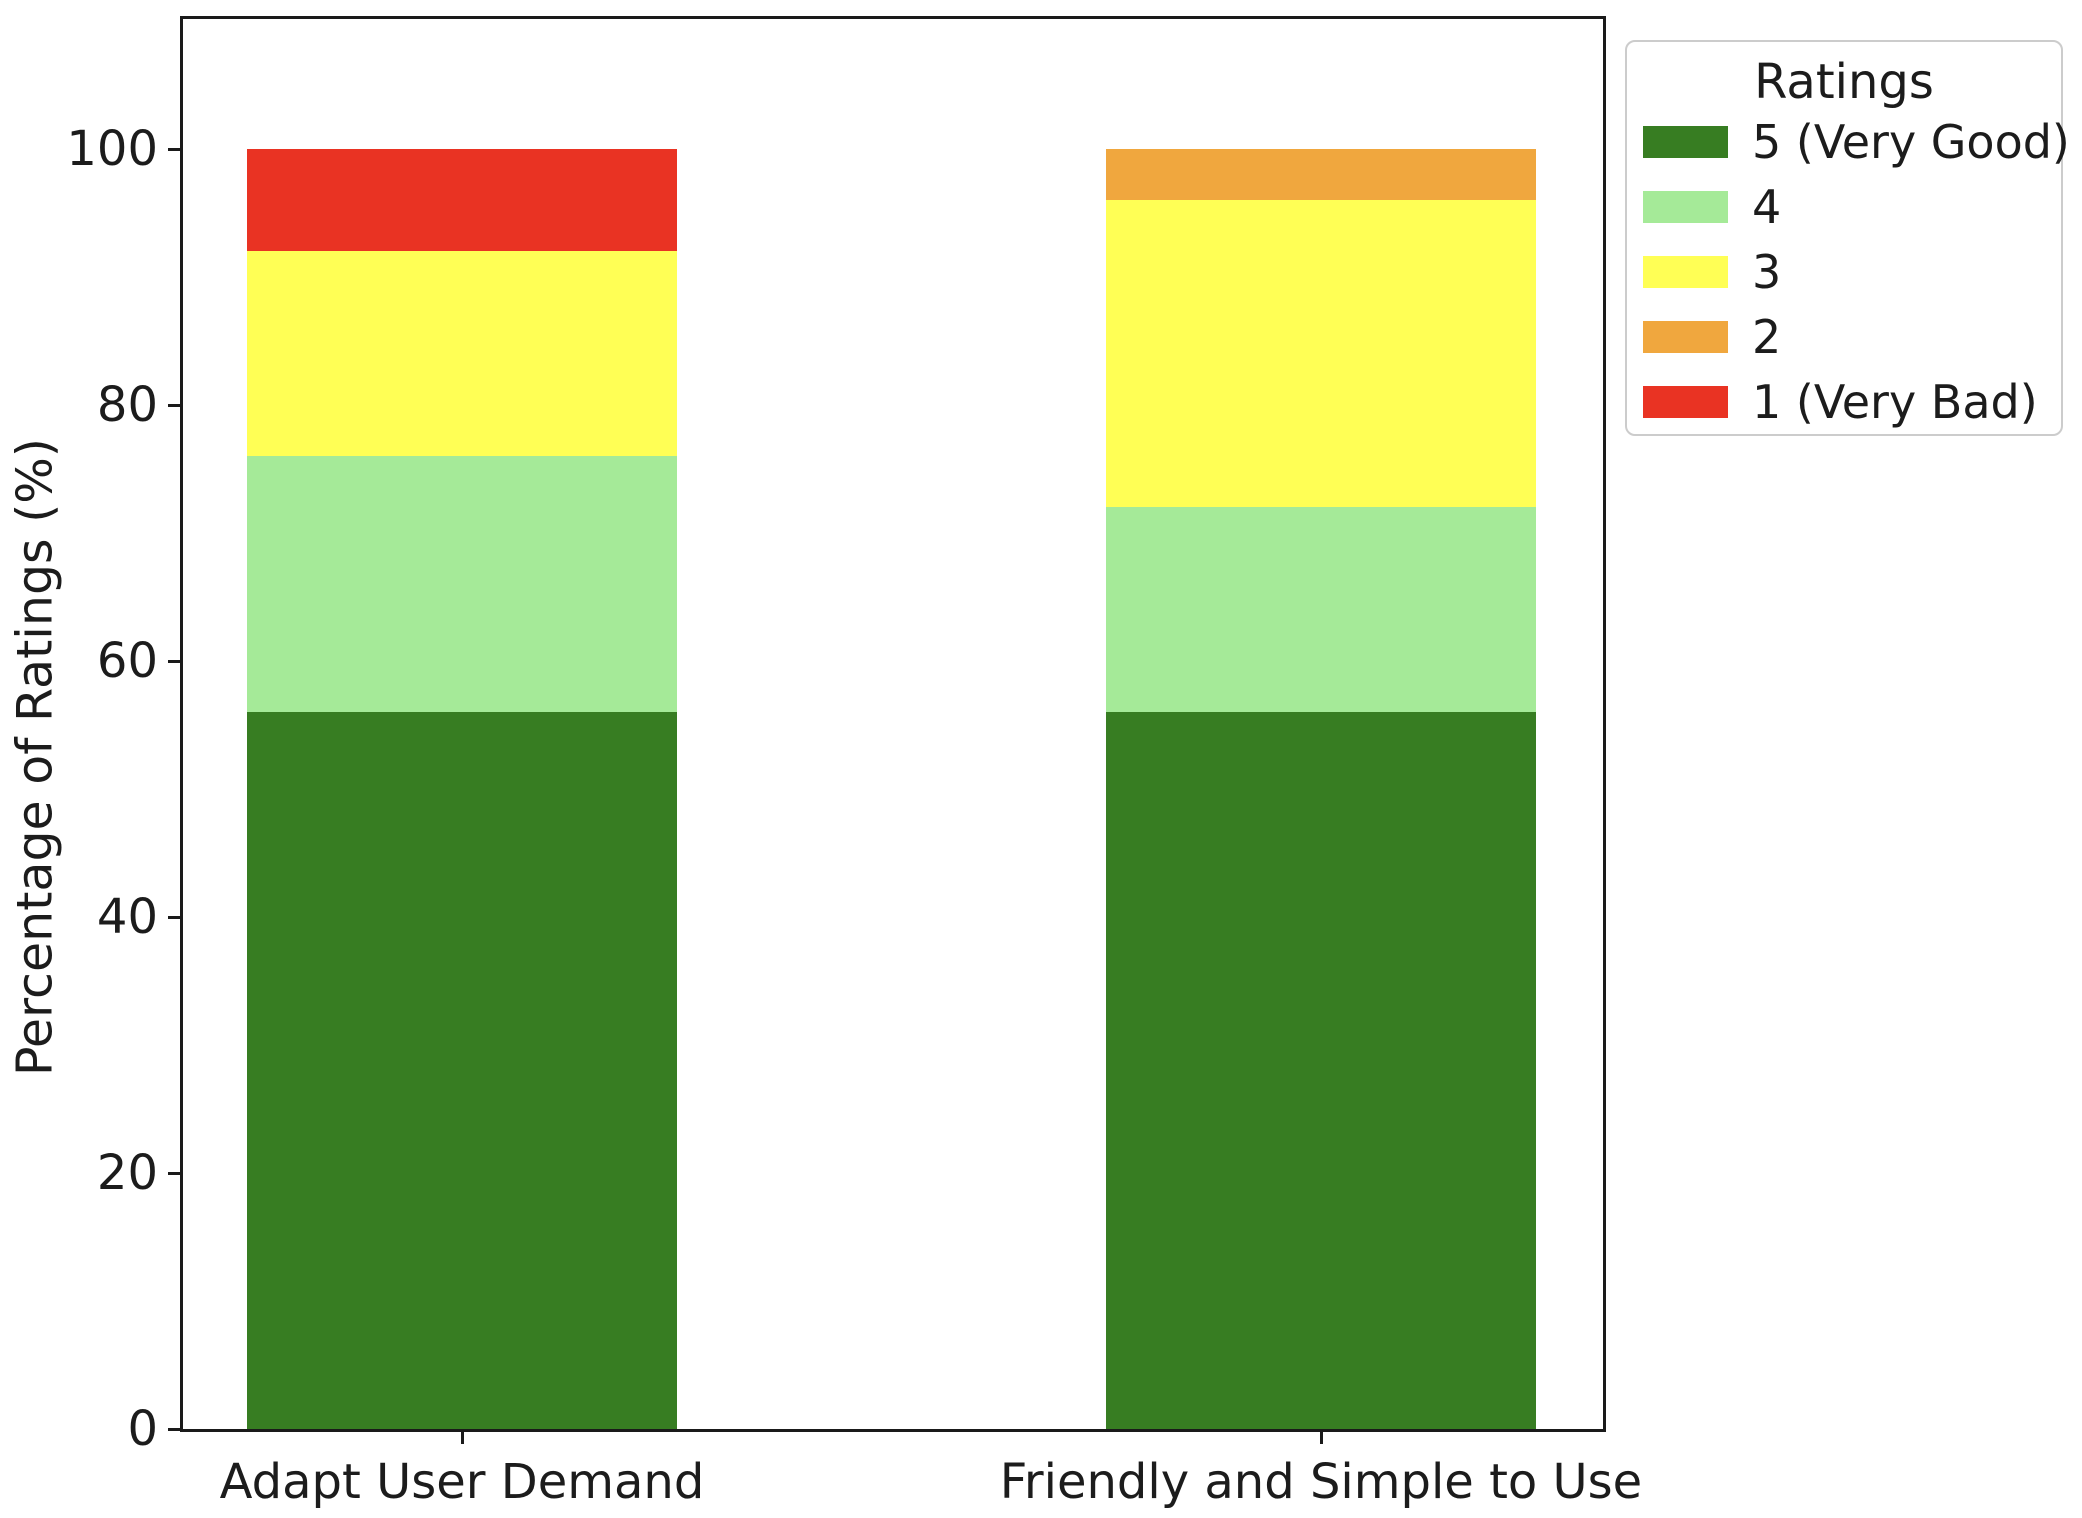 The height and width of the screenshot is (1518, 2082). I want to click on legend-entry-5-very-good: 5 (Very Good), so click(1856, 142).